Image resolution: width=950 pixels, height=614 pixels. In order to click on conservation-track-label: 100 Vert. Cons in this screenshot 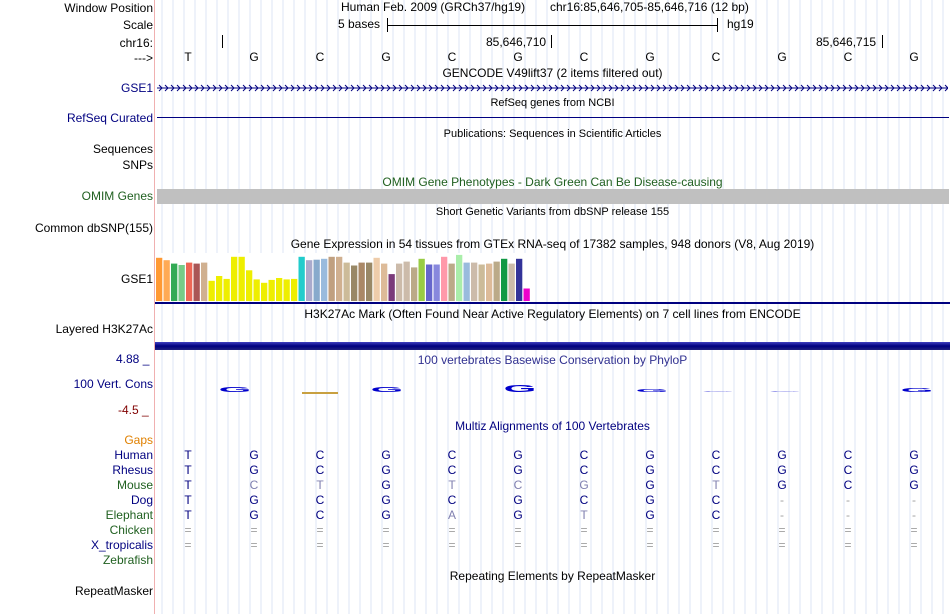, I will do `click(113, 384)`.